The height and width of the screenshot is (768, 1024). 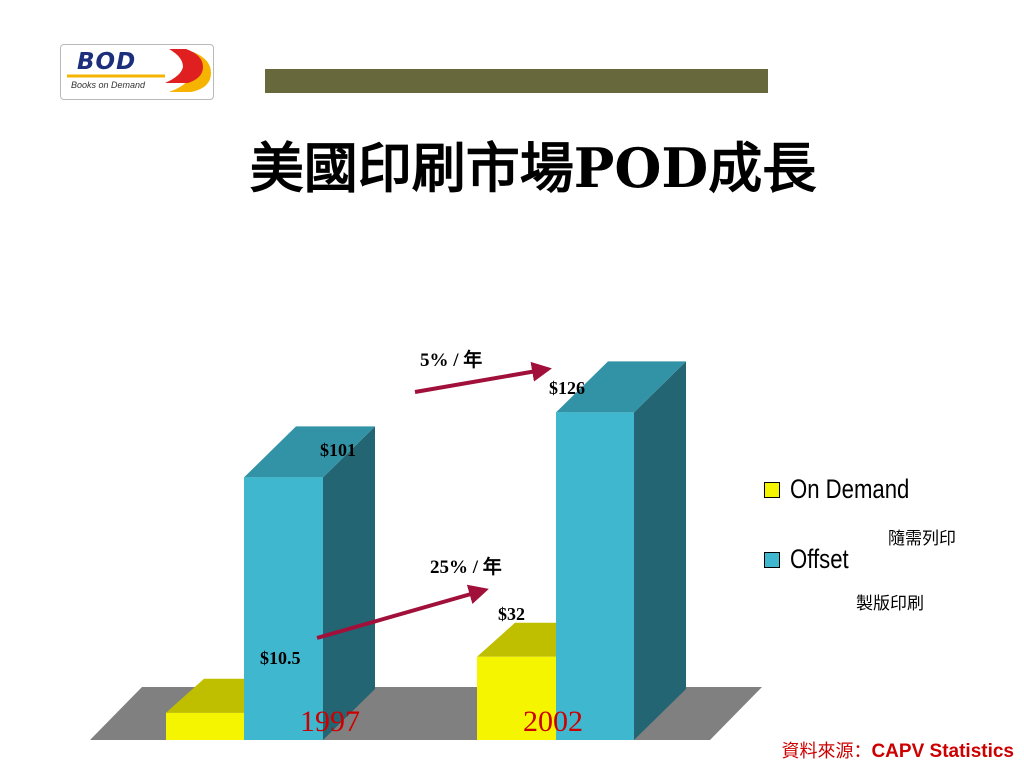 I want to click on source-name: CAPV Statistics, so click(x=942, y=751).